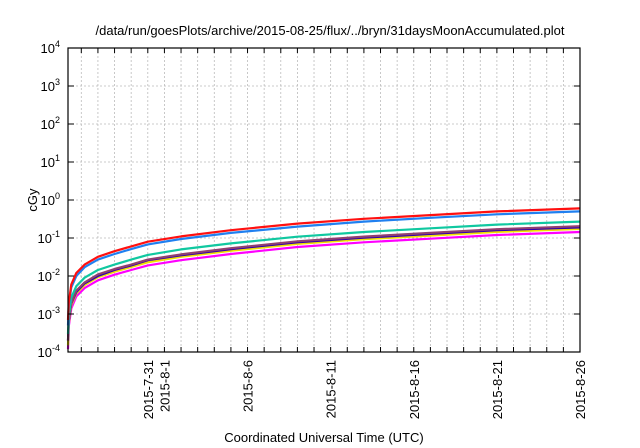 Image resolution: width=640 pixels, height=448 pixels. I want to click on x-tick-label: 2015-8-16, so click(414, 389).